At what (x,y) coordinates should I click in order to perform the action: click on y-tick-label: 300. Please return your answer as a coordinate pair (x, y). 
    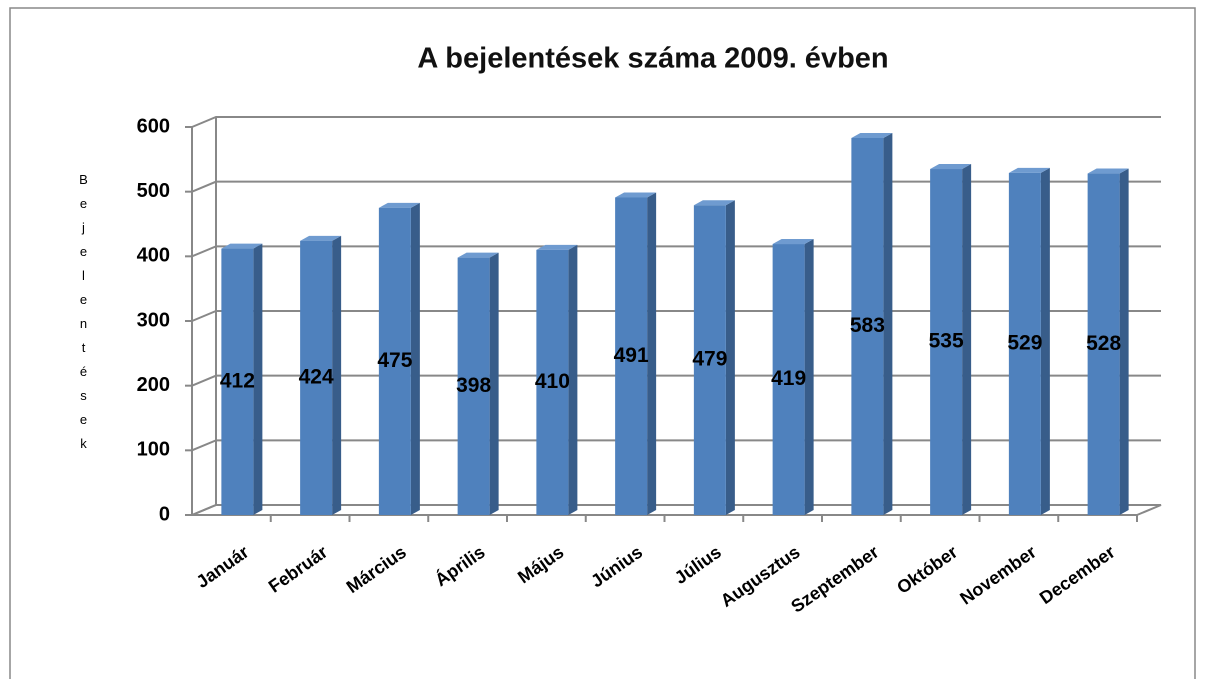
    Looking at the image, I should click on (153, 320).